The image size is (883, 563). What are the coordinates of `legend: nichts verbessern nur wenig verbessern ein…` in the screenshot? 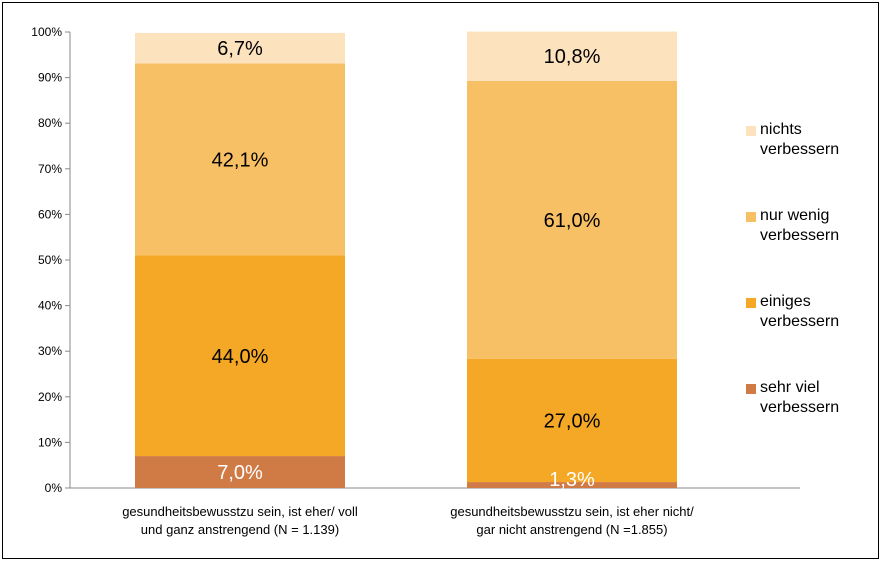 It's located at (808, 292).